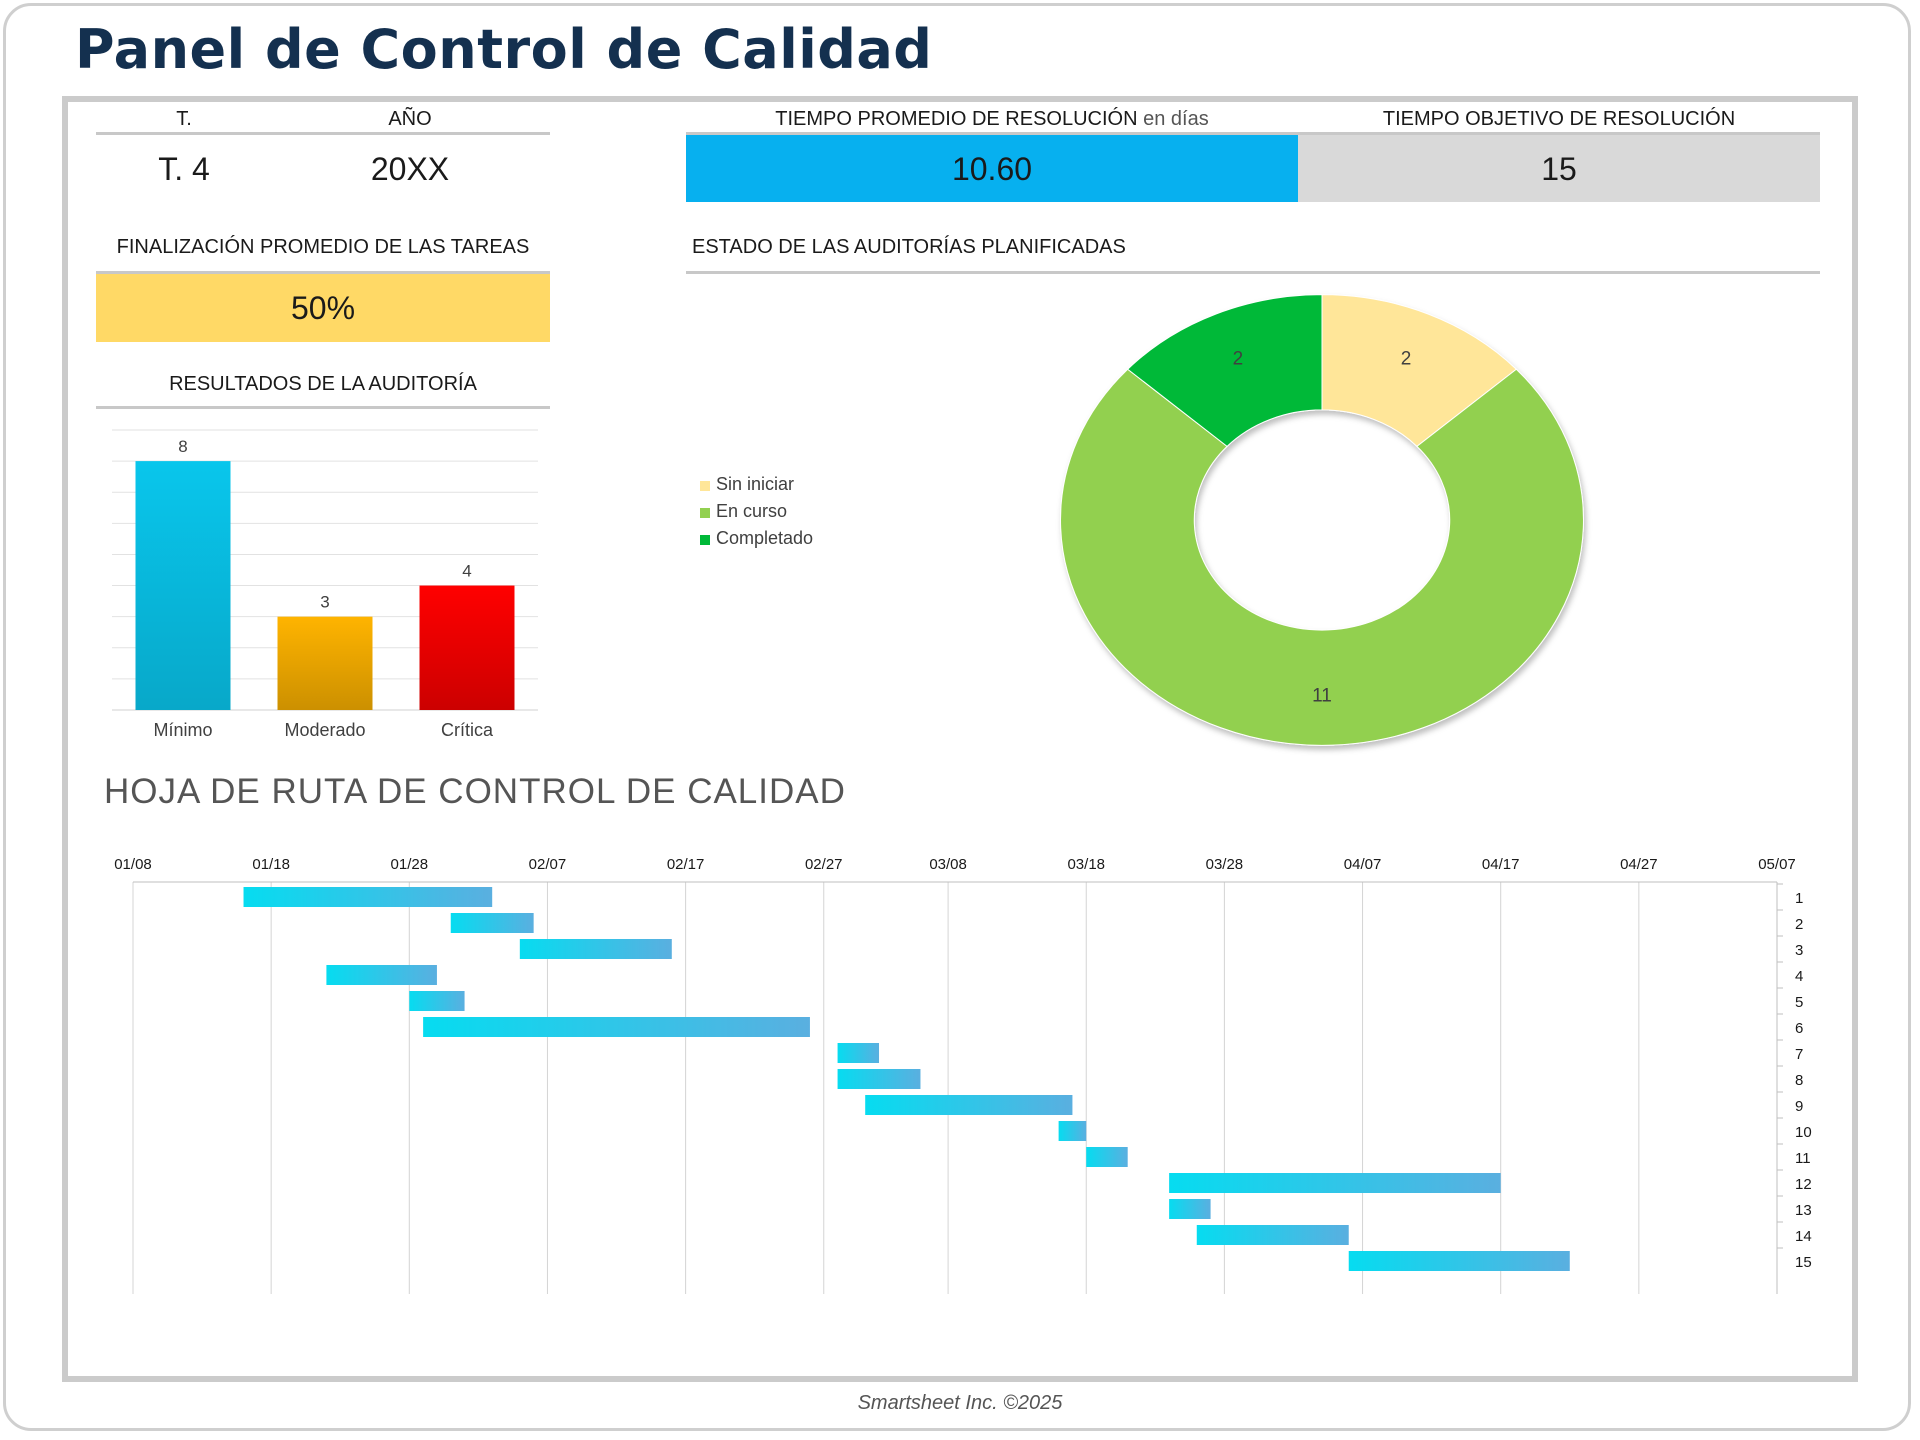  Describe the element at coordinates (1363, 864) in the screenshot. I see `x-tick-label: 04/07` at that location.